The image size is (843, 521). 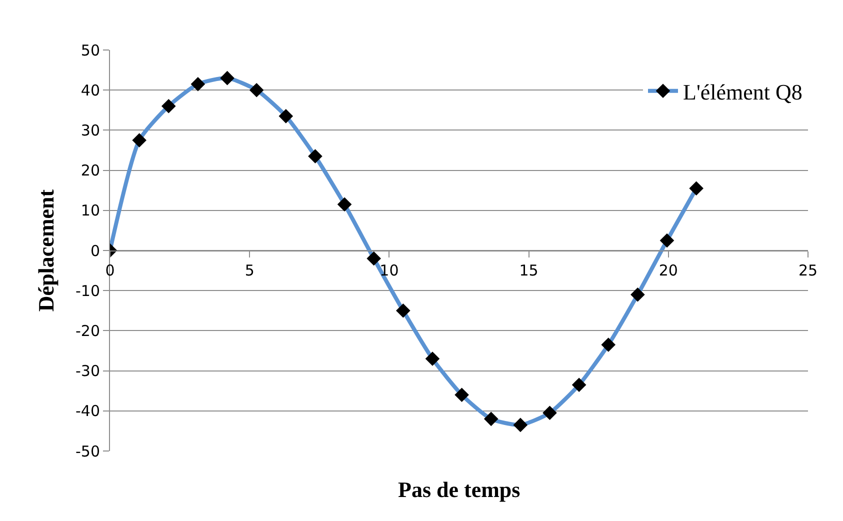 I want to click on y-tick-label: -50, so click(x=88, y=451).